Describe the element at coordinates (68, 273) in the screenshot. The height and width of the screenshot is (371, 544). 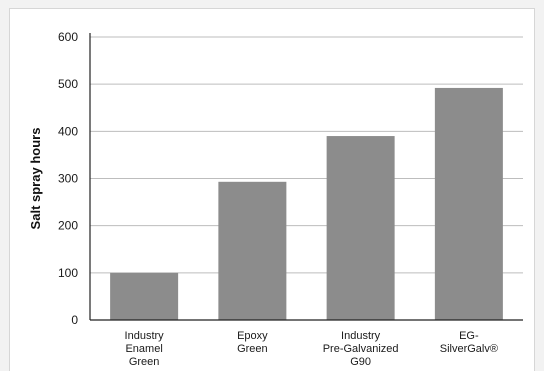
I see `y-tick-label: 100` at that location.